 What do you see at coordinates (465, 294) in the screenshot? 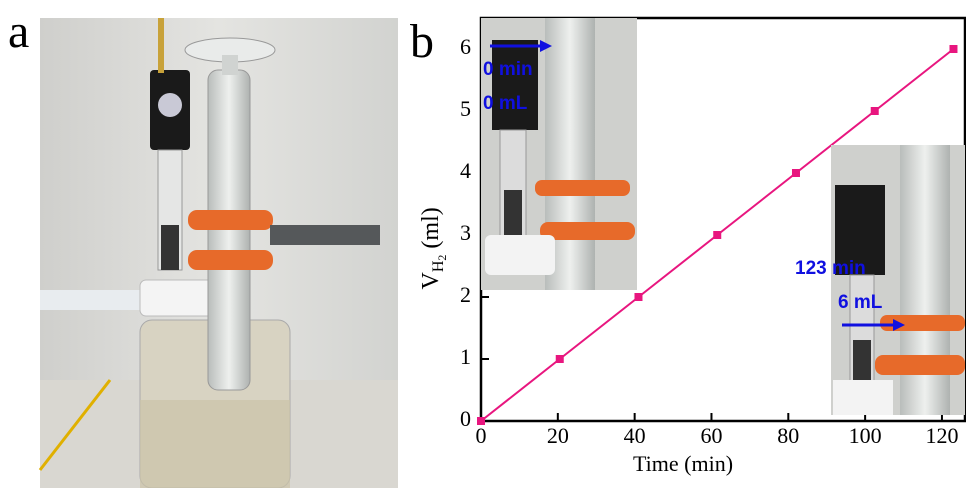
I see `y-tick-label: 2` at bounding box center [465, 294].